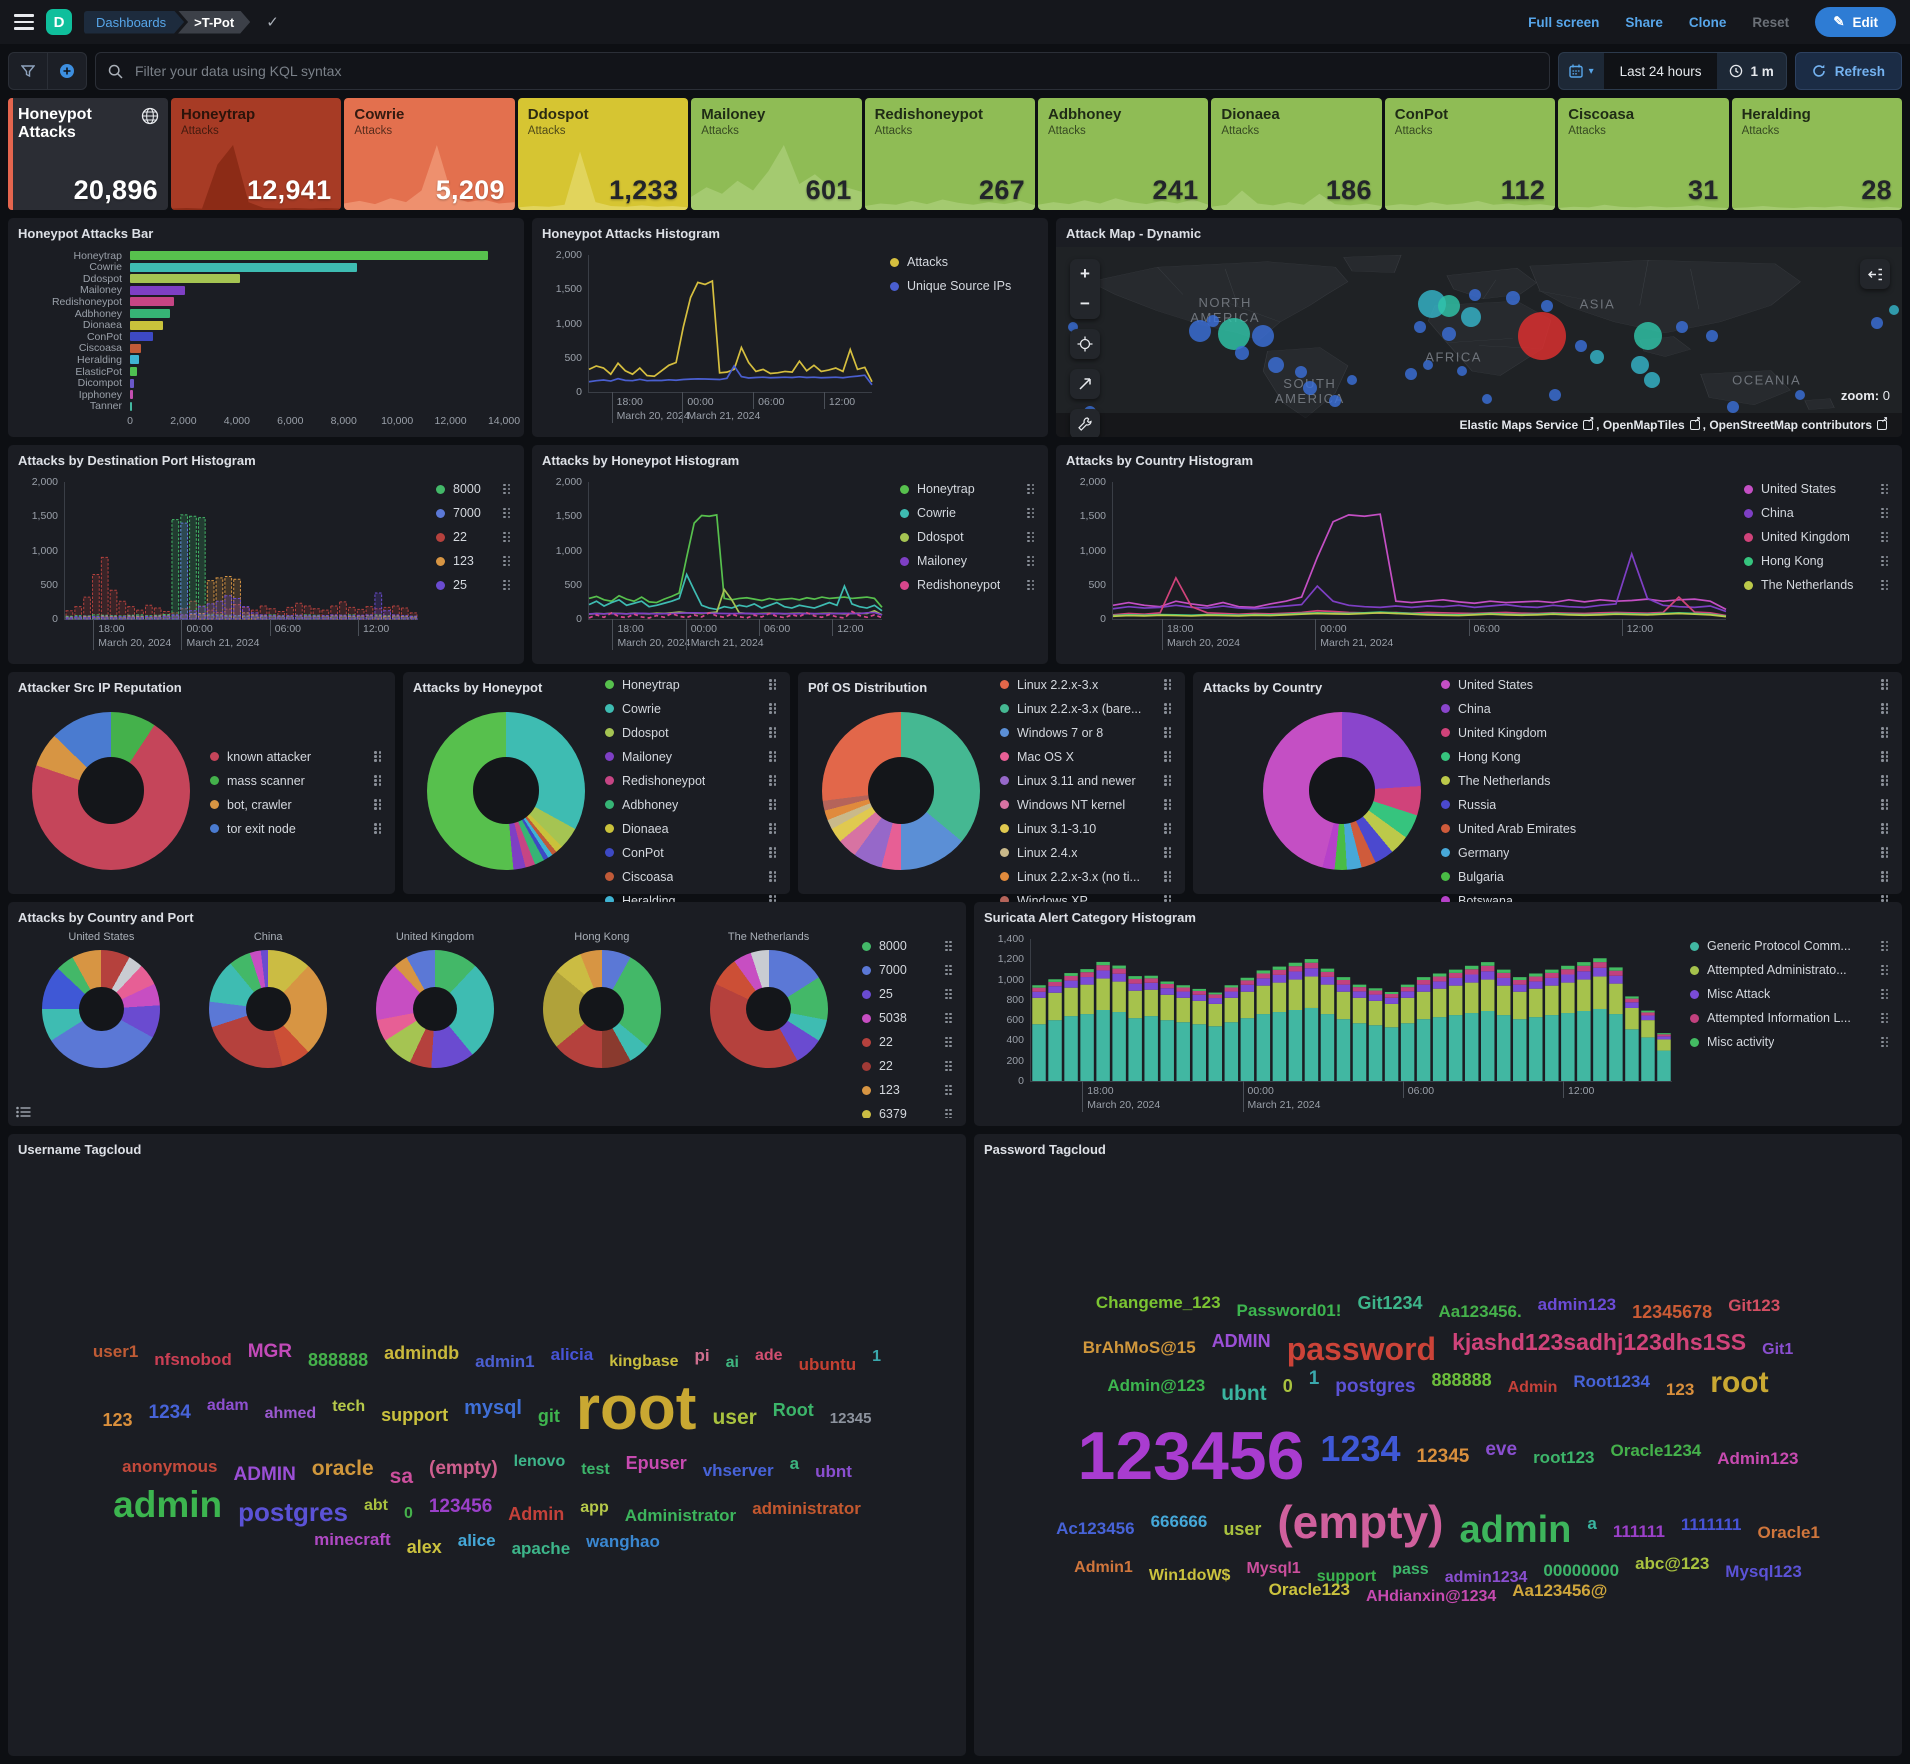  I want to click on tag-word: nfsnobod, so click(193, 1359).